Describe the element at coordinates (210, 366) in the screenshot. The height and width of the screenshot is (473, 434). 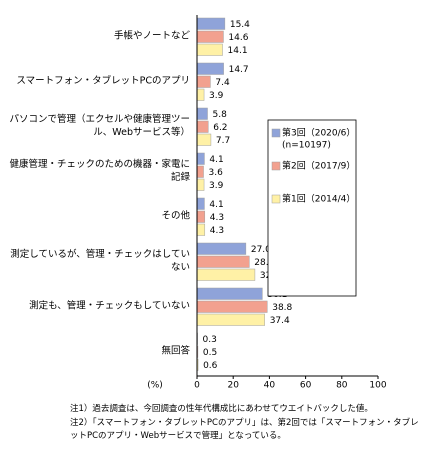
I see `value-label: 0.6` at that location.